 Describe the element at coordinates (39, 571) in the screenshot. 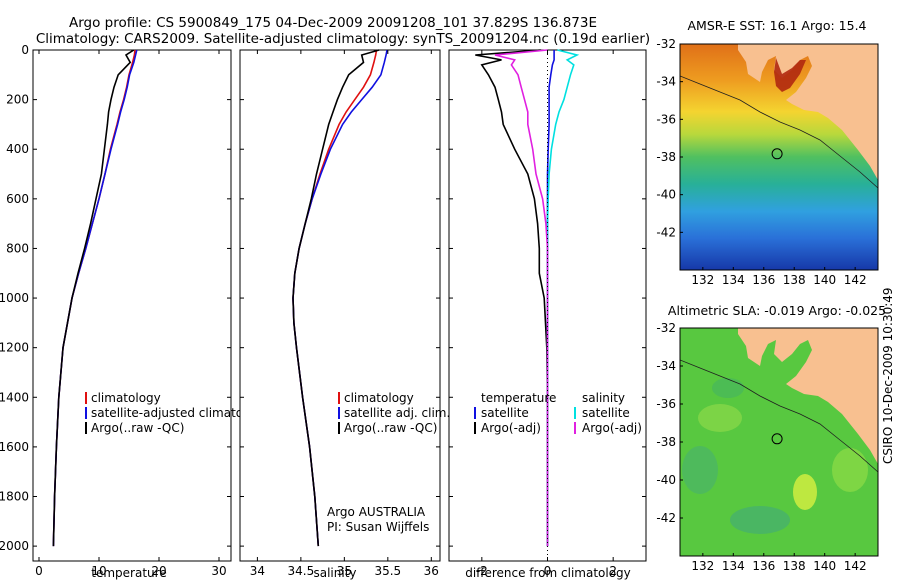

I see `temperature-xtick-label: 0` at that location.